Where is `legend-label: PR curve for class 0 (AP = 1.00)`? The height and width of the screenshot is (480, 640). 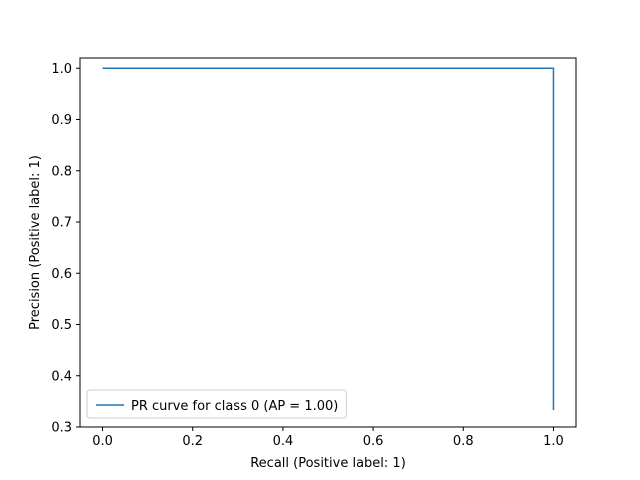
legend-label: PR curve for class 0 (AP = 1.00) is located at coordinates (234, 406).